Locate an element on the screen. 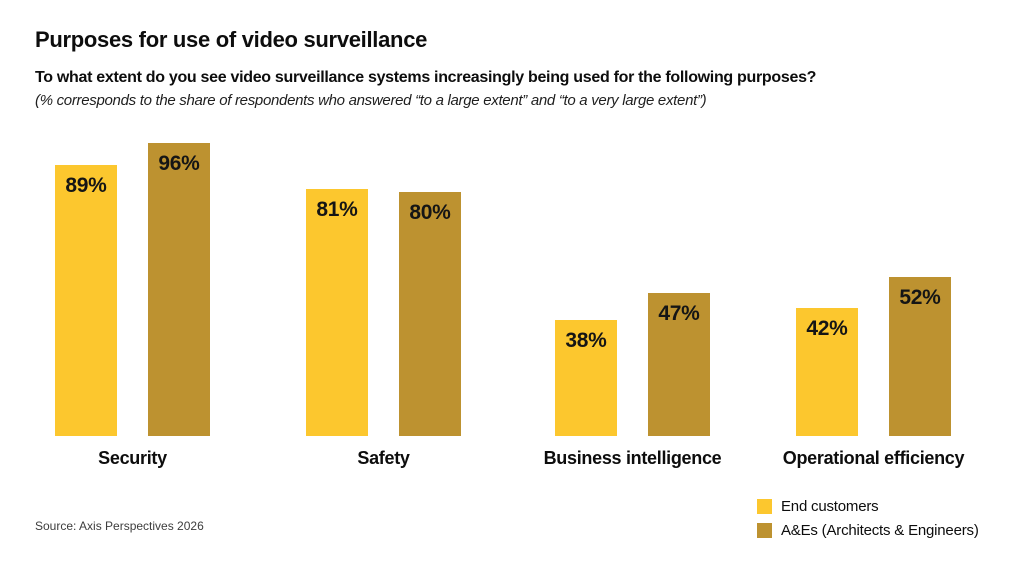 This screenshot has height=576, width=1024. bar-end-customers-operational-efficiency: 42% is located at coordinates (827, 372).